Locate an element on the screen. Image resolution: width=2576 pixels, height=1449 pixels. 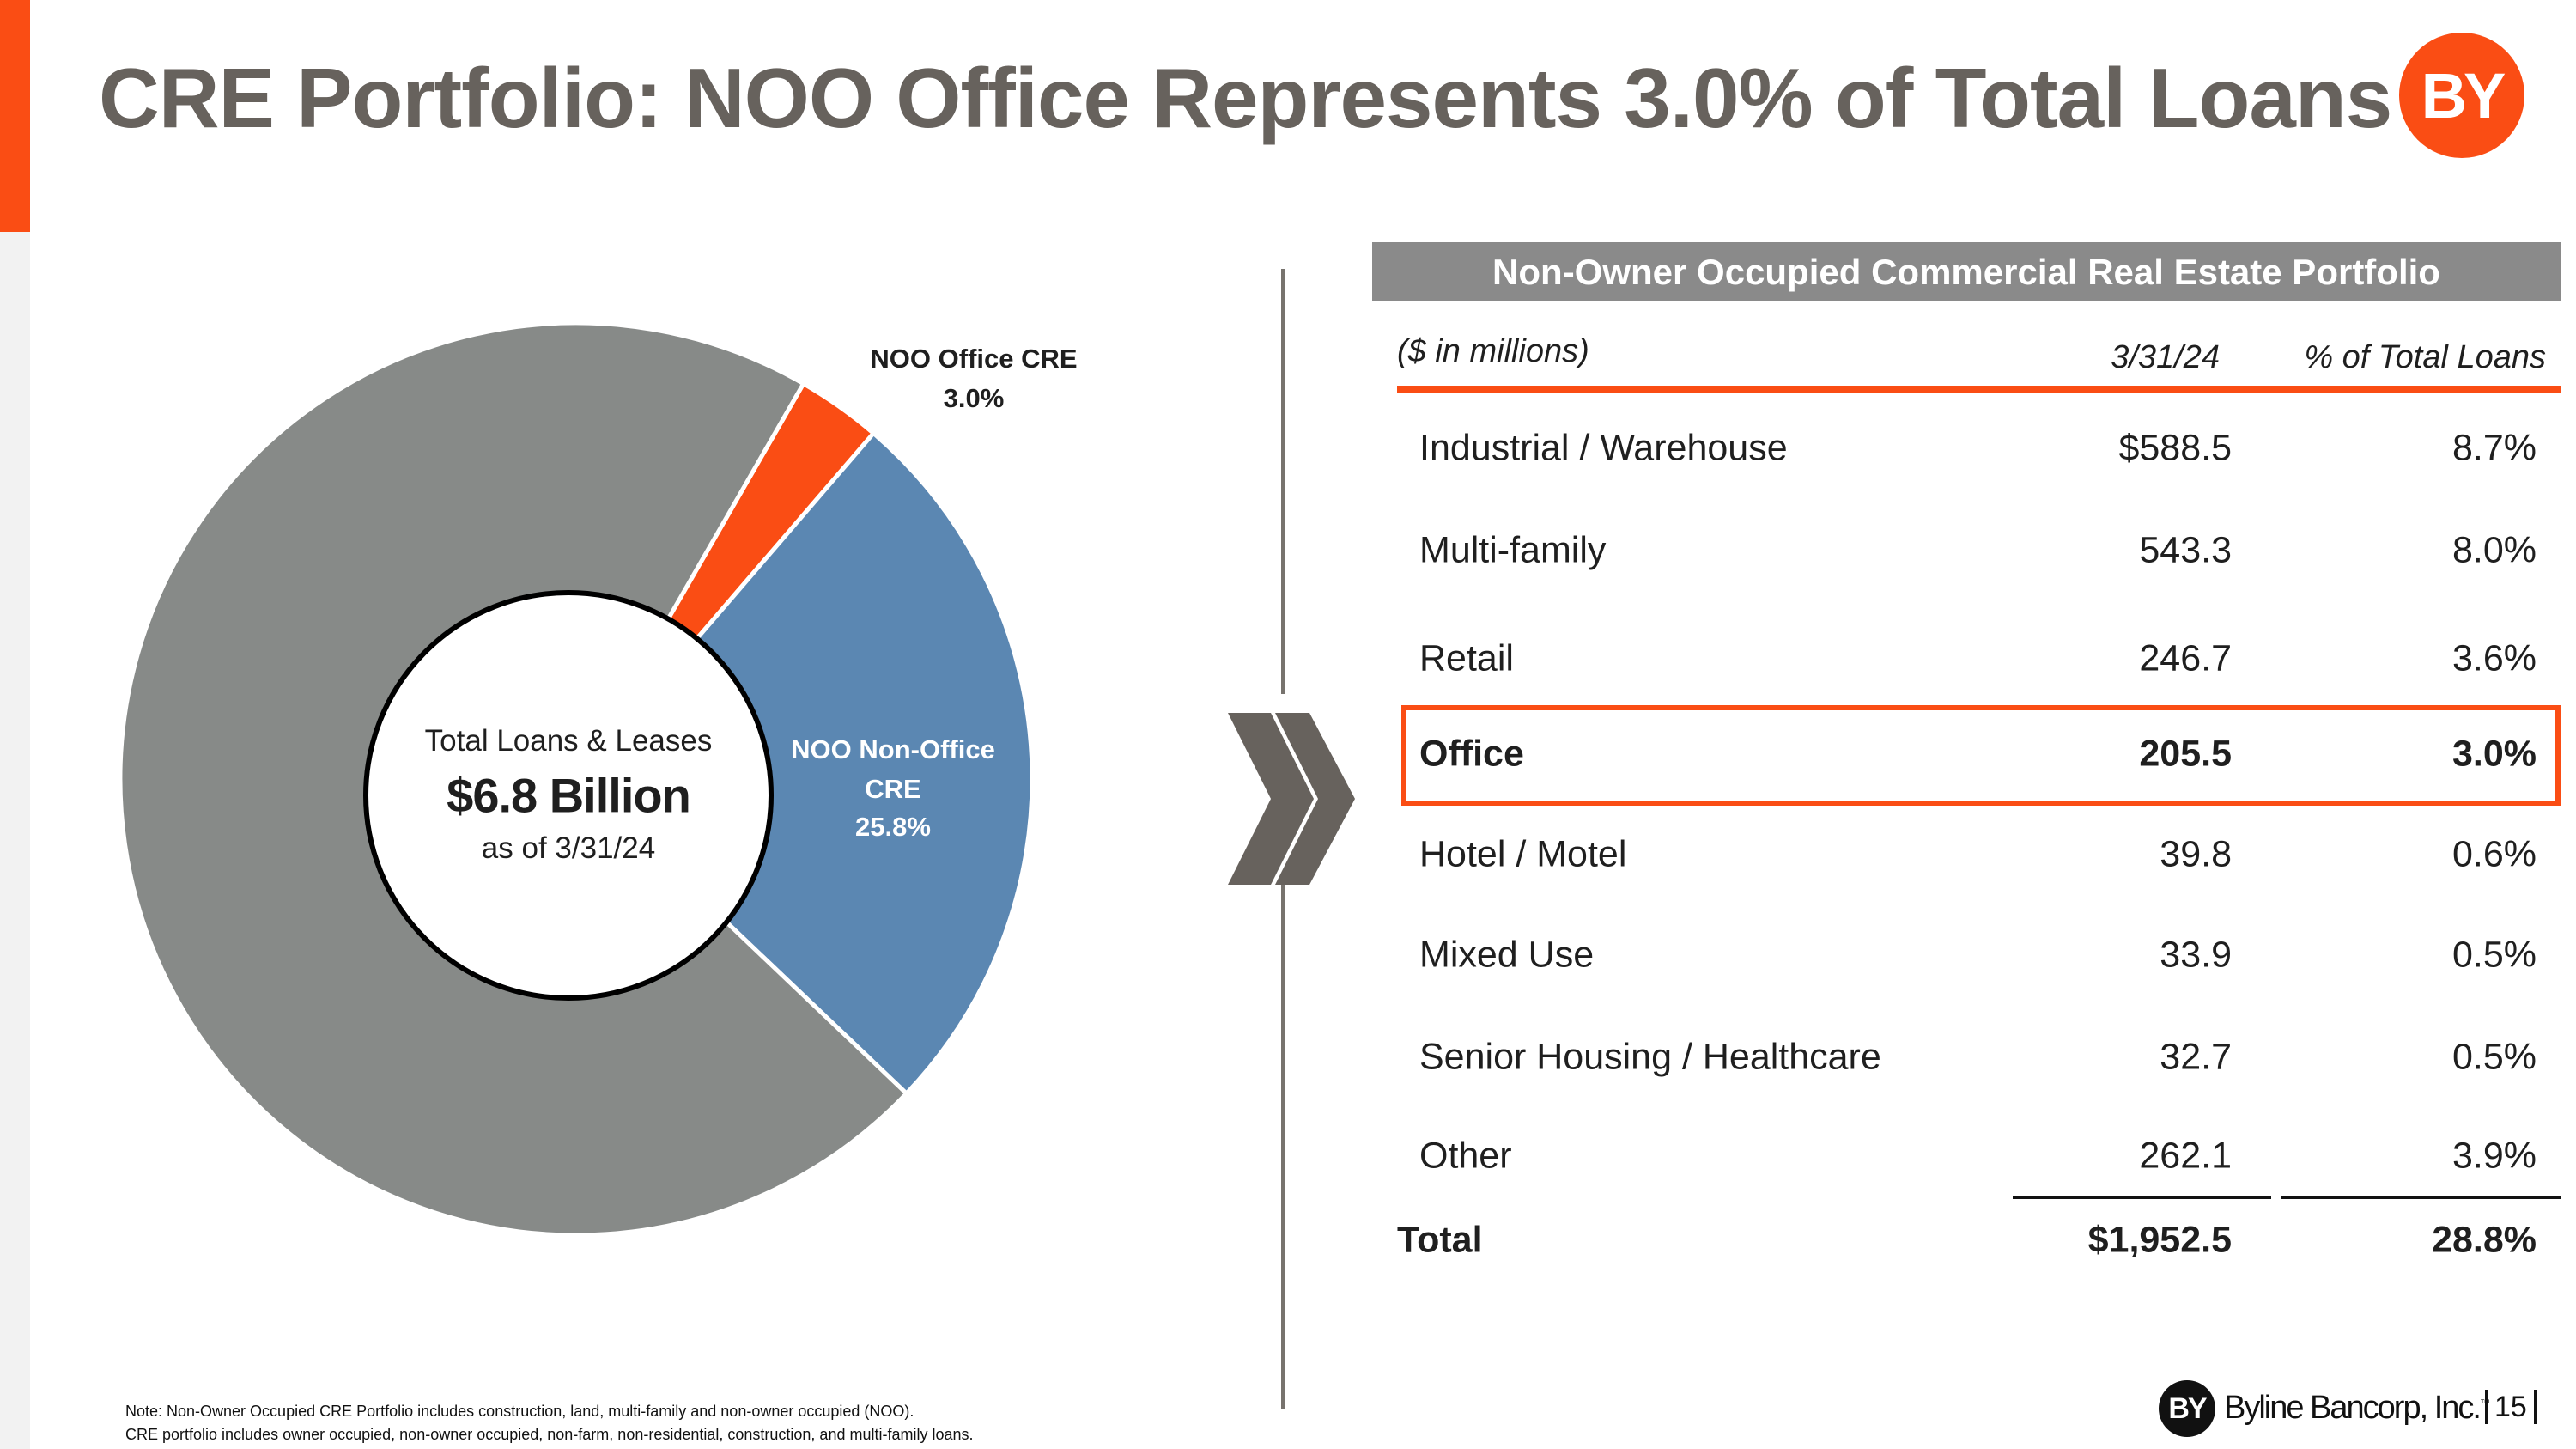
row-value: 543.3 is located at coordinates (2185, 550).